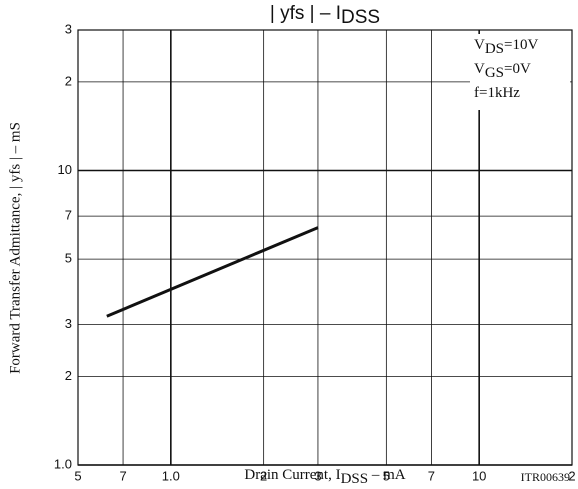  What do you see at coordinates (68, 215) in the screenshot?
I see `y-tick-label: 7` at bounding box center [68, 215].